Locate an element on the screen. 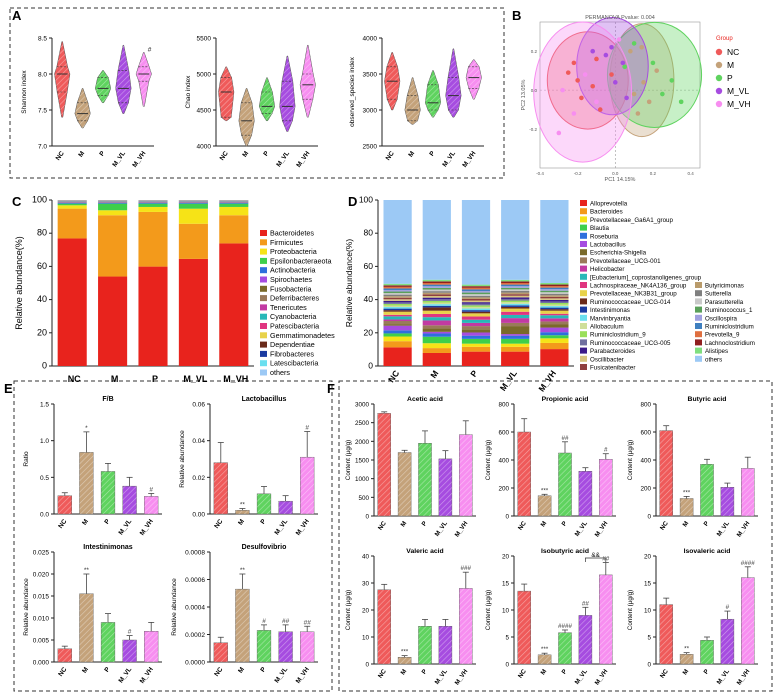 The width and height of the screenshot is (777, 696). y-tick-label: 3000 is located at coordinates (370, 111).